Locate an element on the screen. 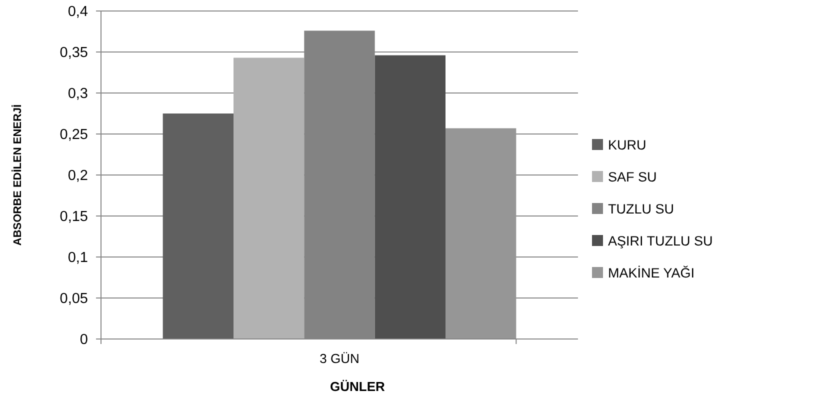 This screenshot has width=835, height=403. legend-label: MAKİNE YAĞI is located at coordinates (651, 273).